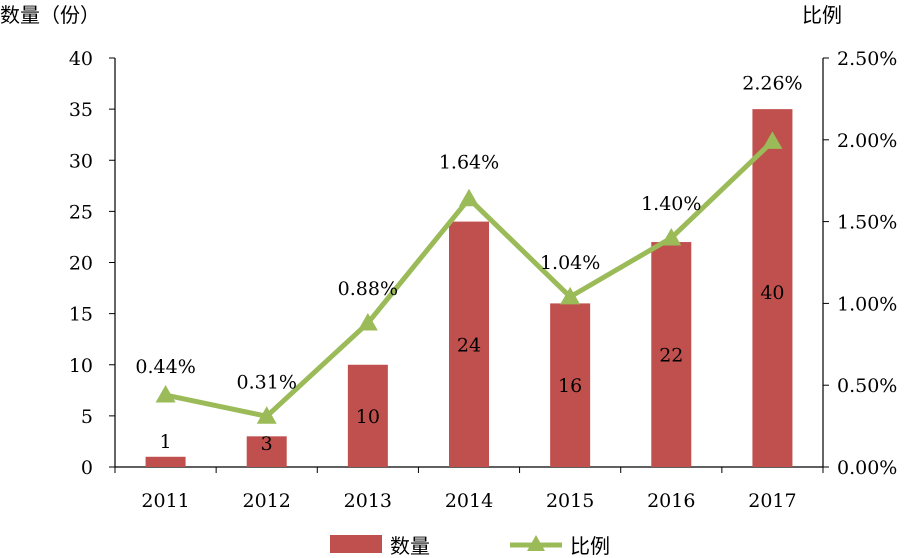 The image size is (915, 558). I want to click on left-tick-label: 20, so click(81, 264).